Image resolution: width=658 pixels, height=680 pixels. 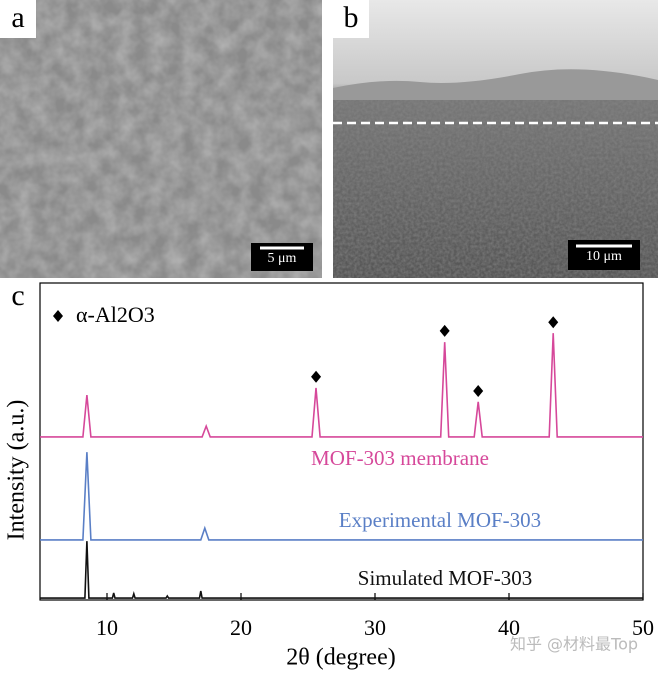 What do you see at coordinates (643, 627) in the screenshot?
I see `x-tick-label: 50` at bounding box center [643, 627].